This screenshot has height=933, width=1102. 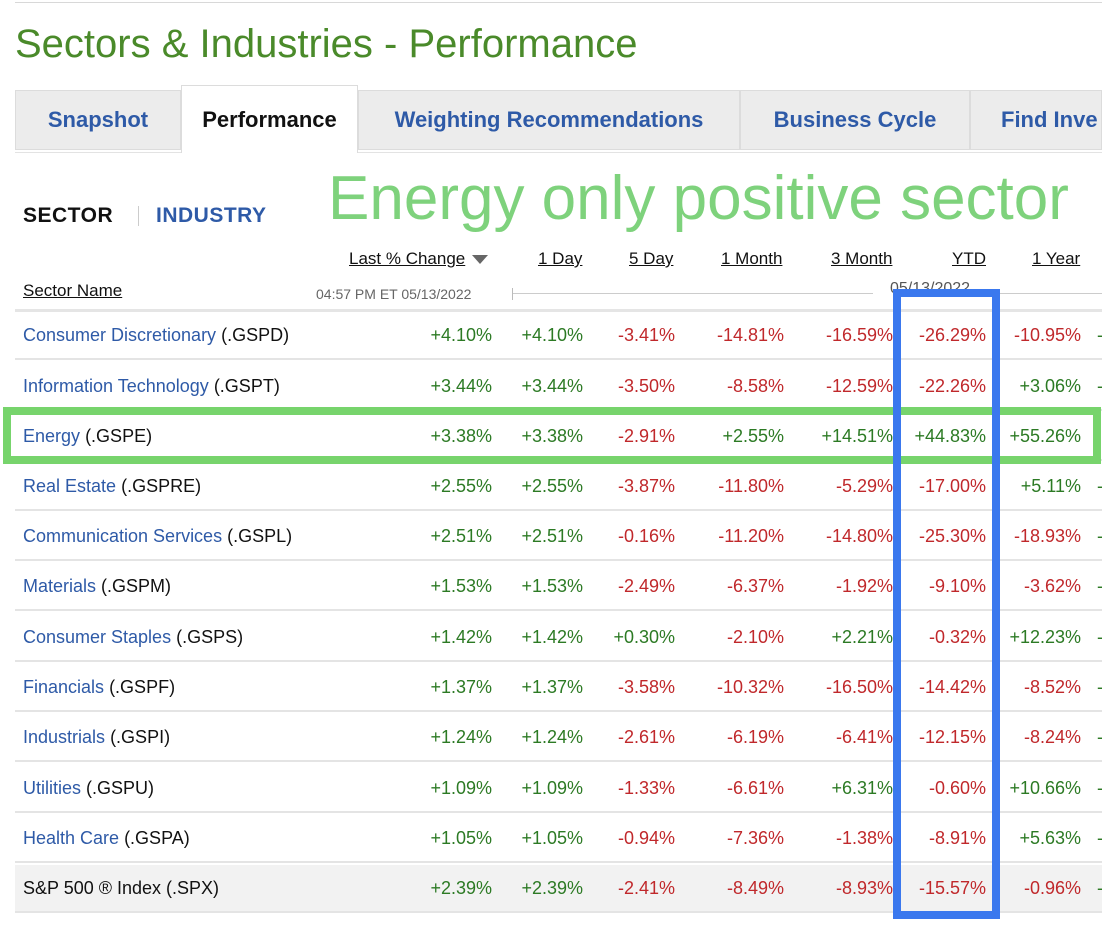 What do you see at coordinates (644, 636) in the screenshot?
I see `value-cell-d5: +0.30%` at bounding box center [644, 636].